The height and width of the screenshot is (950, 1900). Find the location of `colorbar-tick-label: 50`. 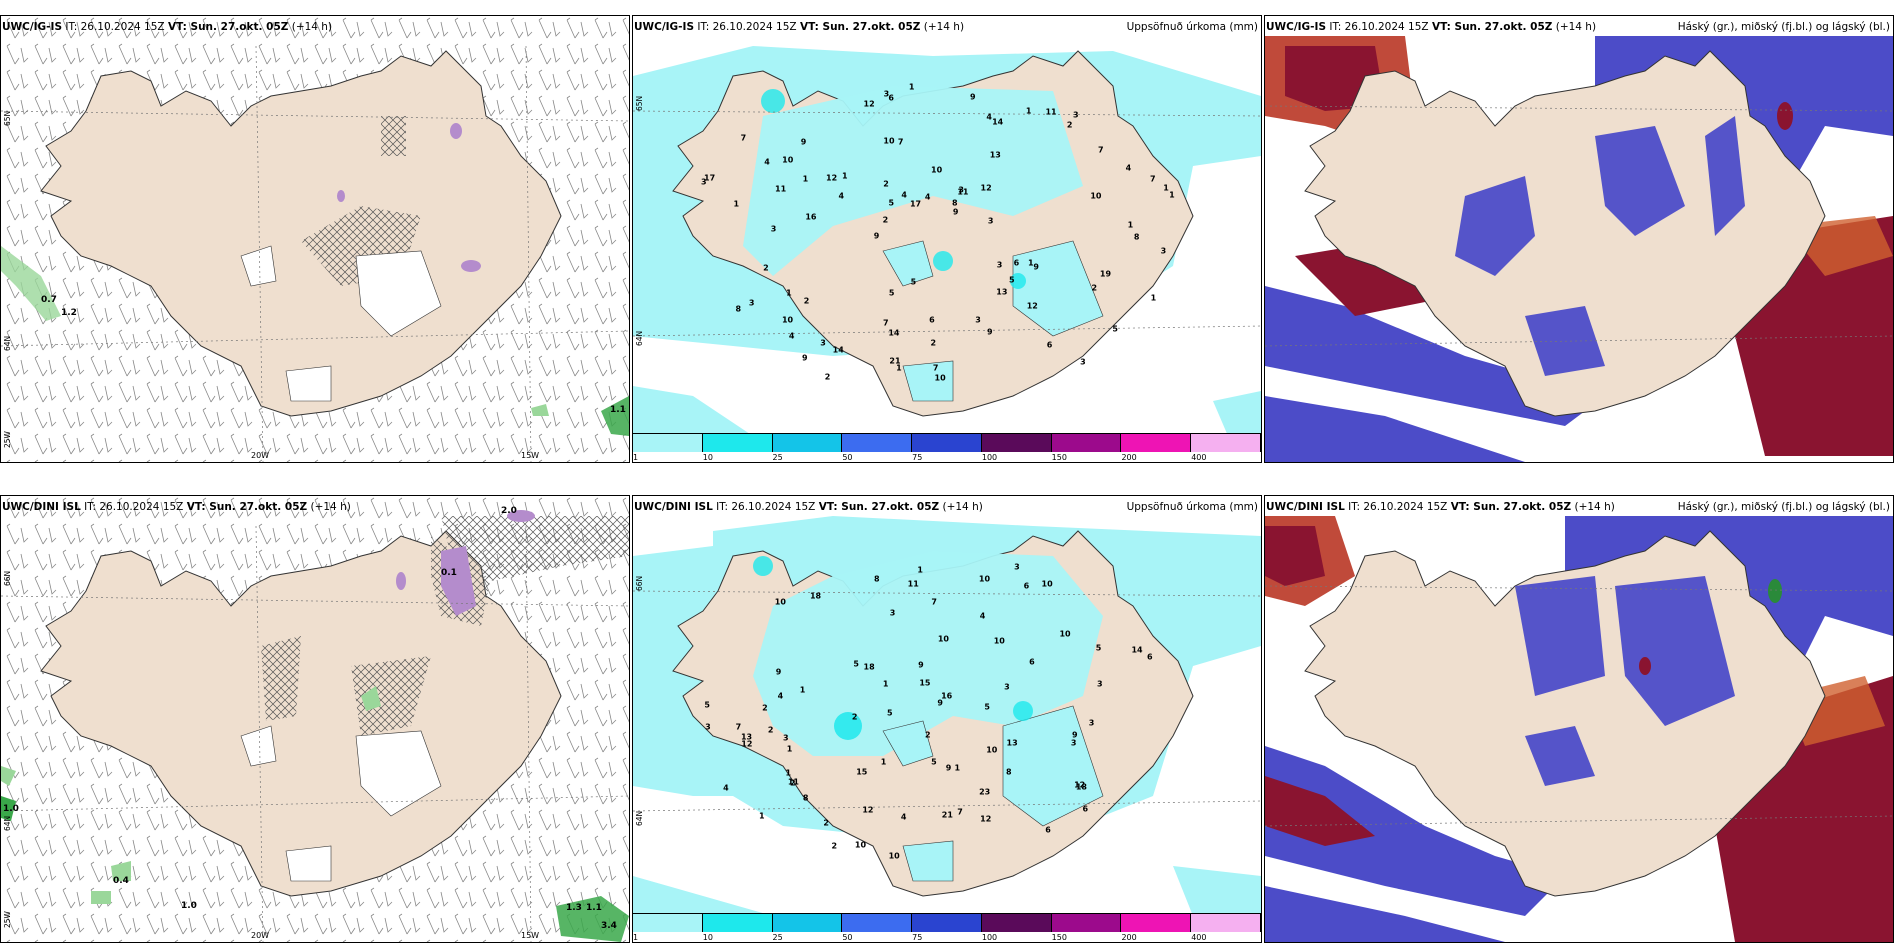

colorbar-tick-label: 50 is located at coordinates (847, 937).